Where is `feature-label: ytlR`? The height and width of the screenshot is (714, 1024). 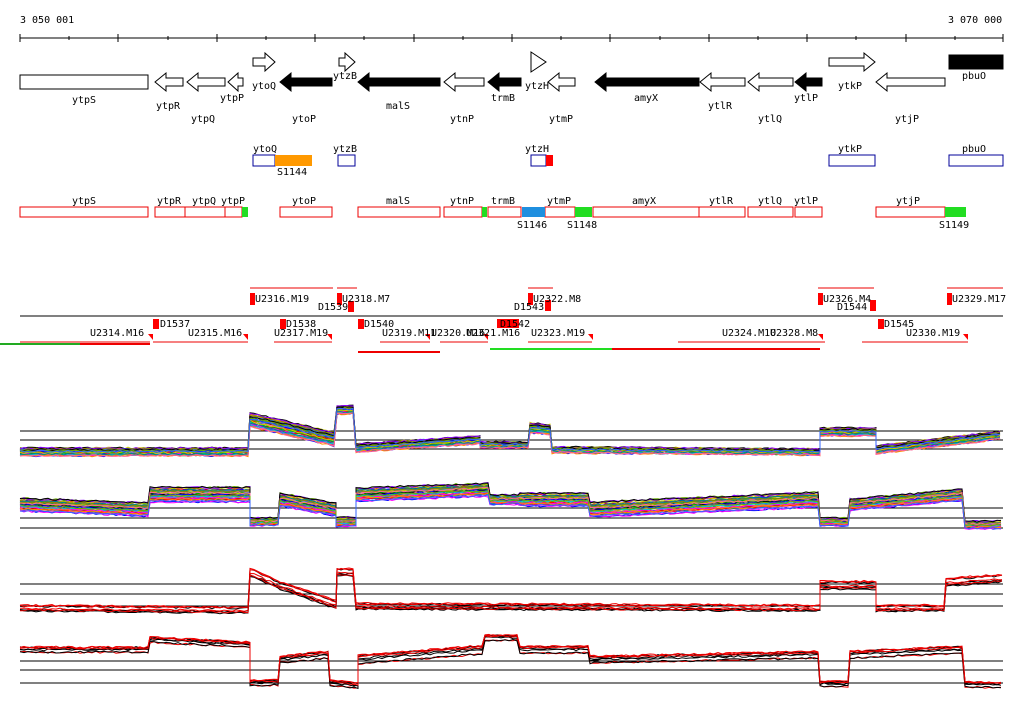
feature-label: ytlR is located at coordinates (721, 201).